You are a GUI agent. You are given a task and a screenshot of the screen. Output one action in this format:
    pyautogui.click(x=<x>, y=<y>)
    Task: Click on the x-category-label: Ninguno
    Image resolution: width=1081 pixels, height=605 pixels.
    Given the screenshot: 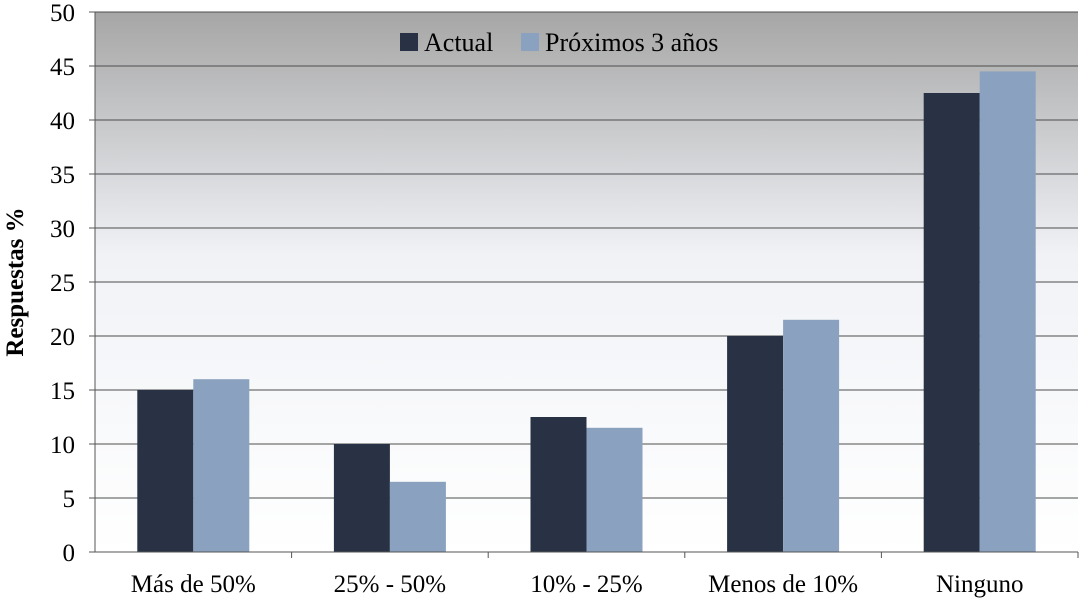 What is the action you would take?
    pyautogui.click(x=980, y=584)
    